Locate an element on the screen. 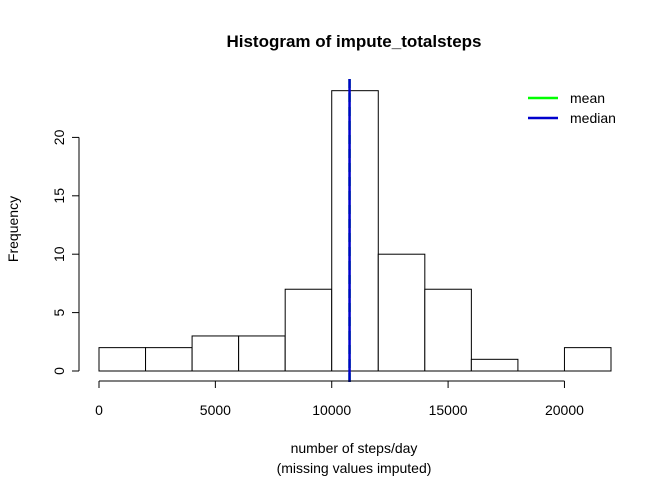 The image size is (672, 480). legend-label-mean: mean is located at coordinates (587, 98).